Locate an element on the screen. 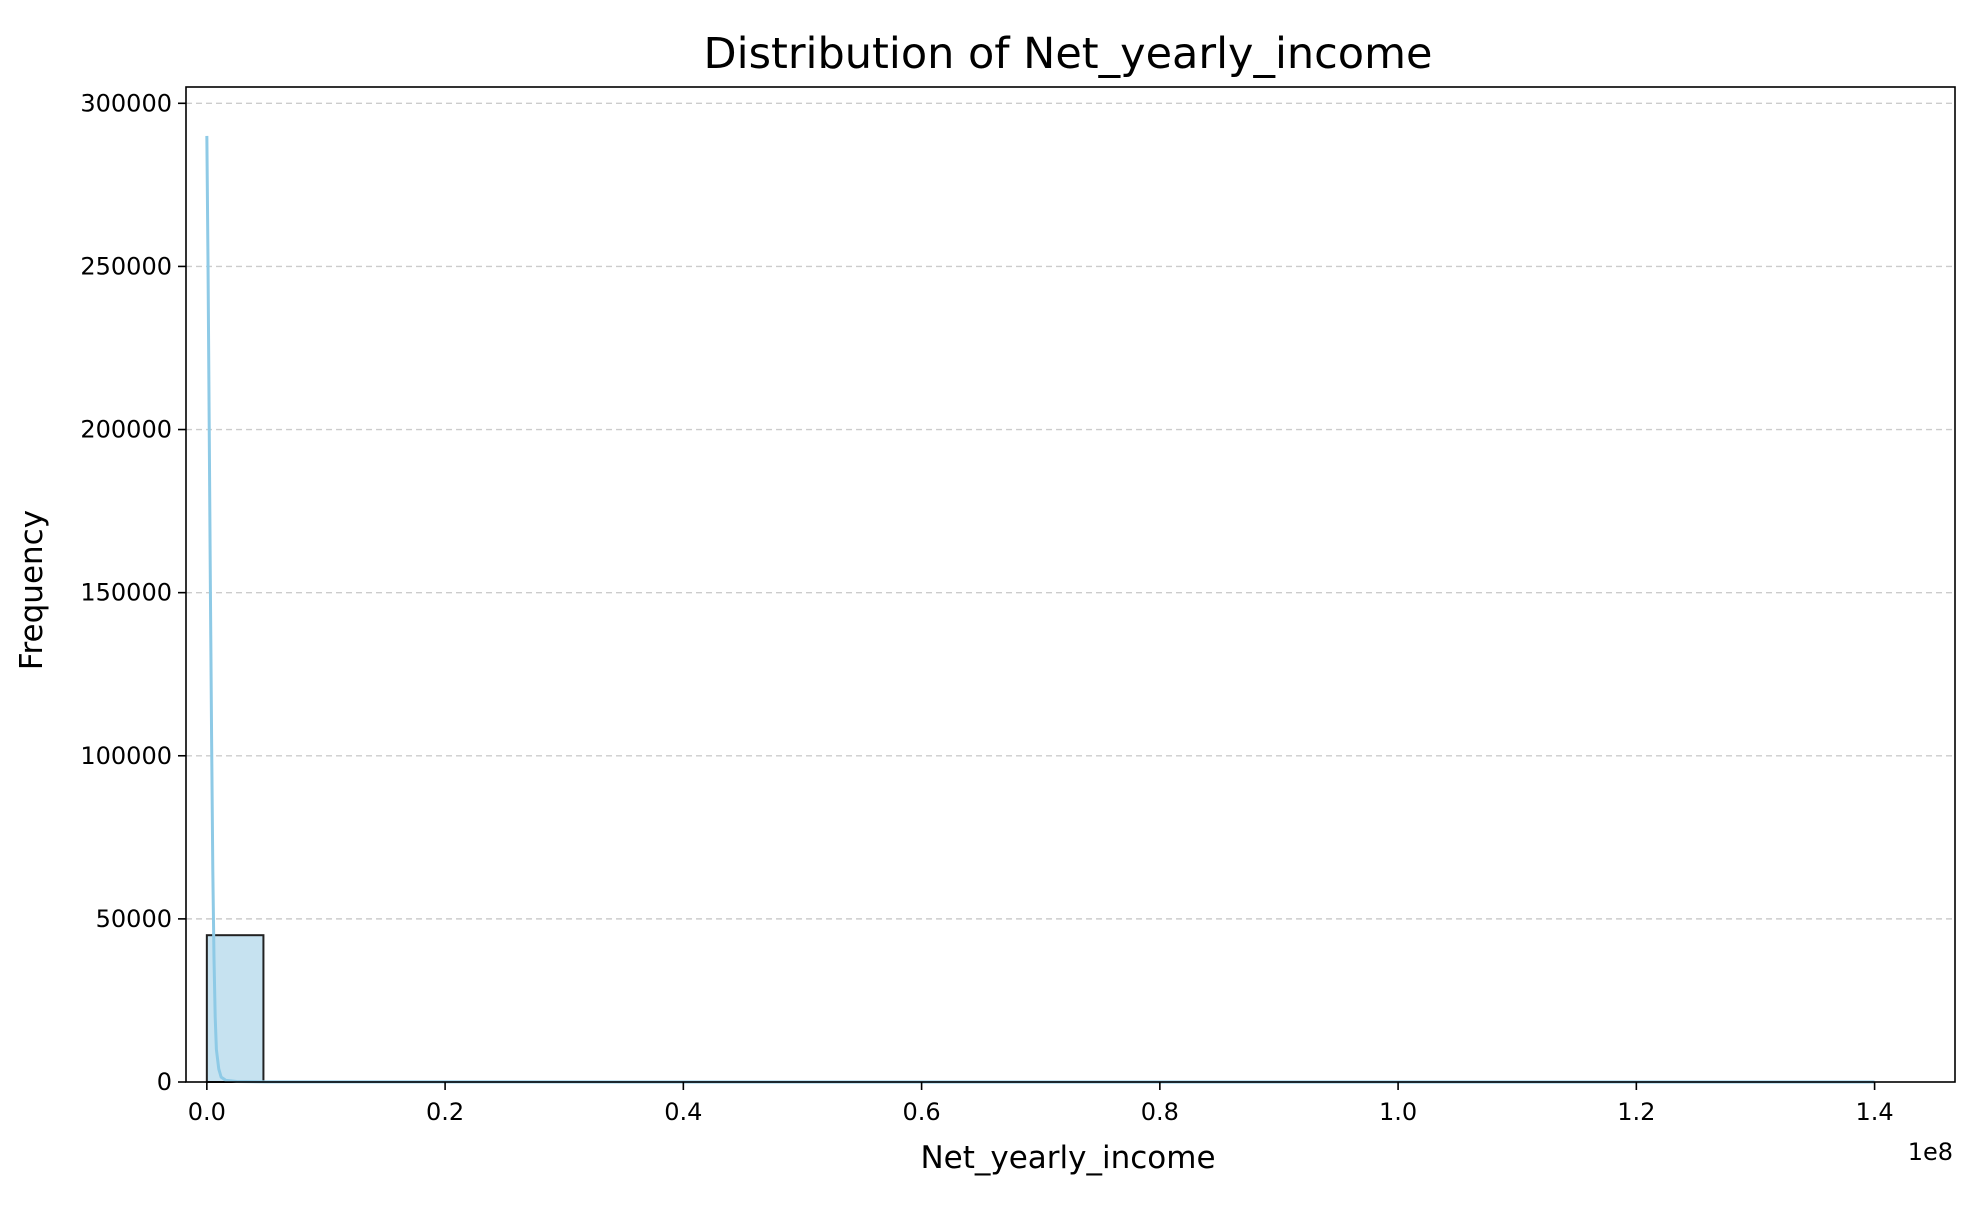  y-tick-label: 150000 is located at coordinates (126, 593).